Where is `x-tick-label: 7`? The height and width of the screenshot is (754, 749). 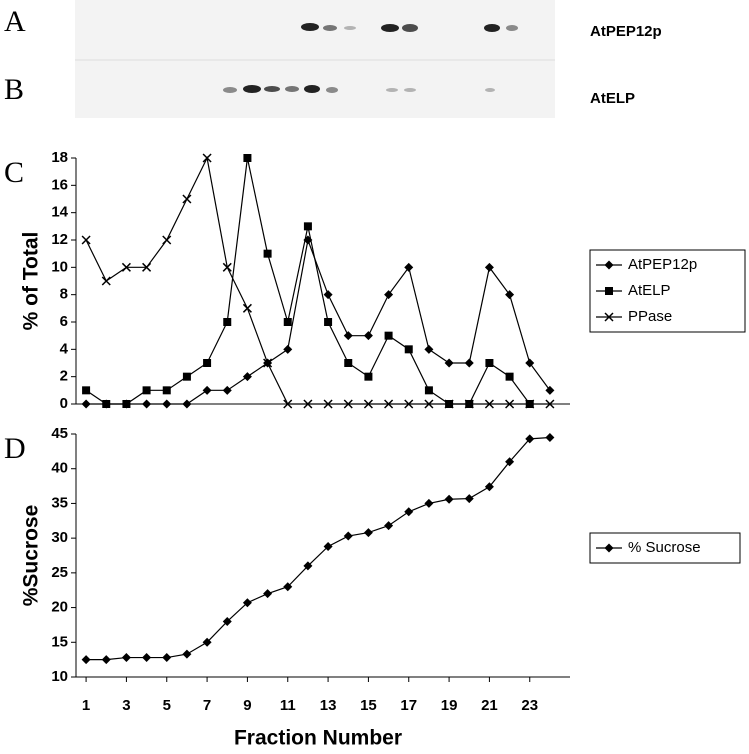 x-tick-label: 7 is located at coordinates (207, 705).